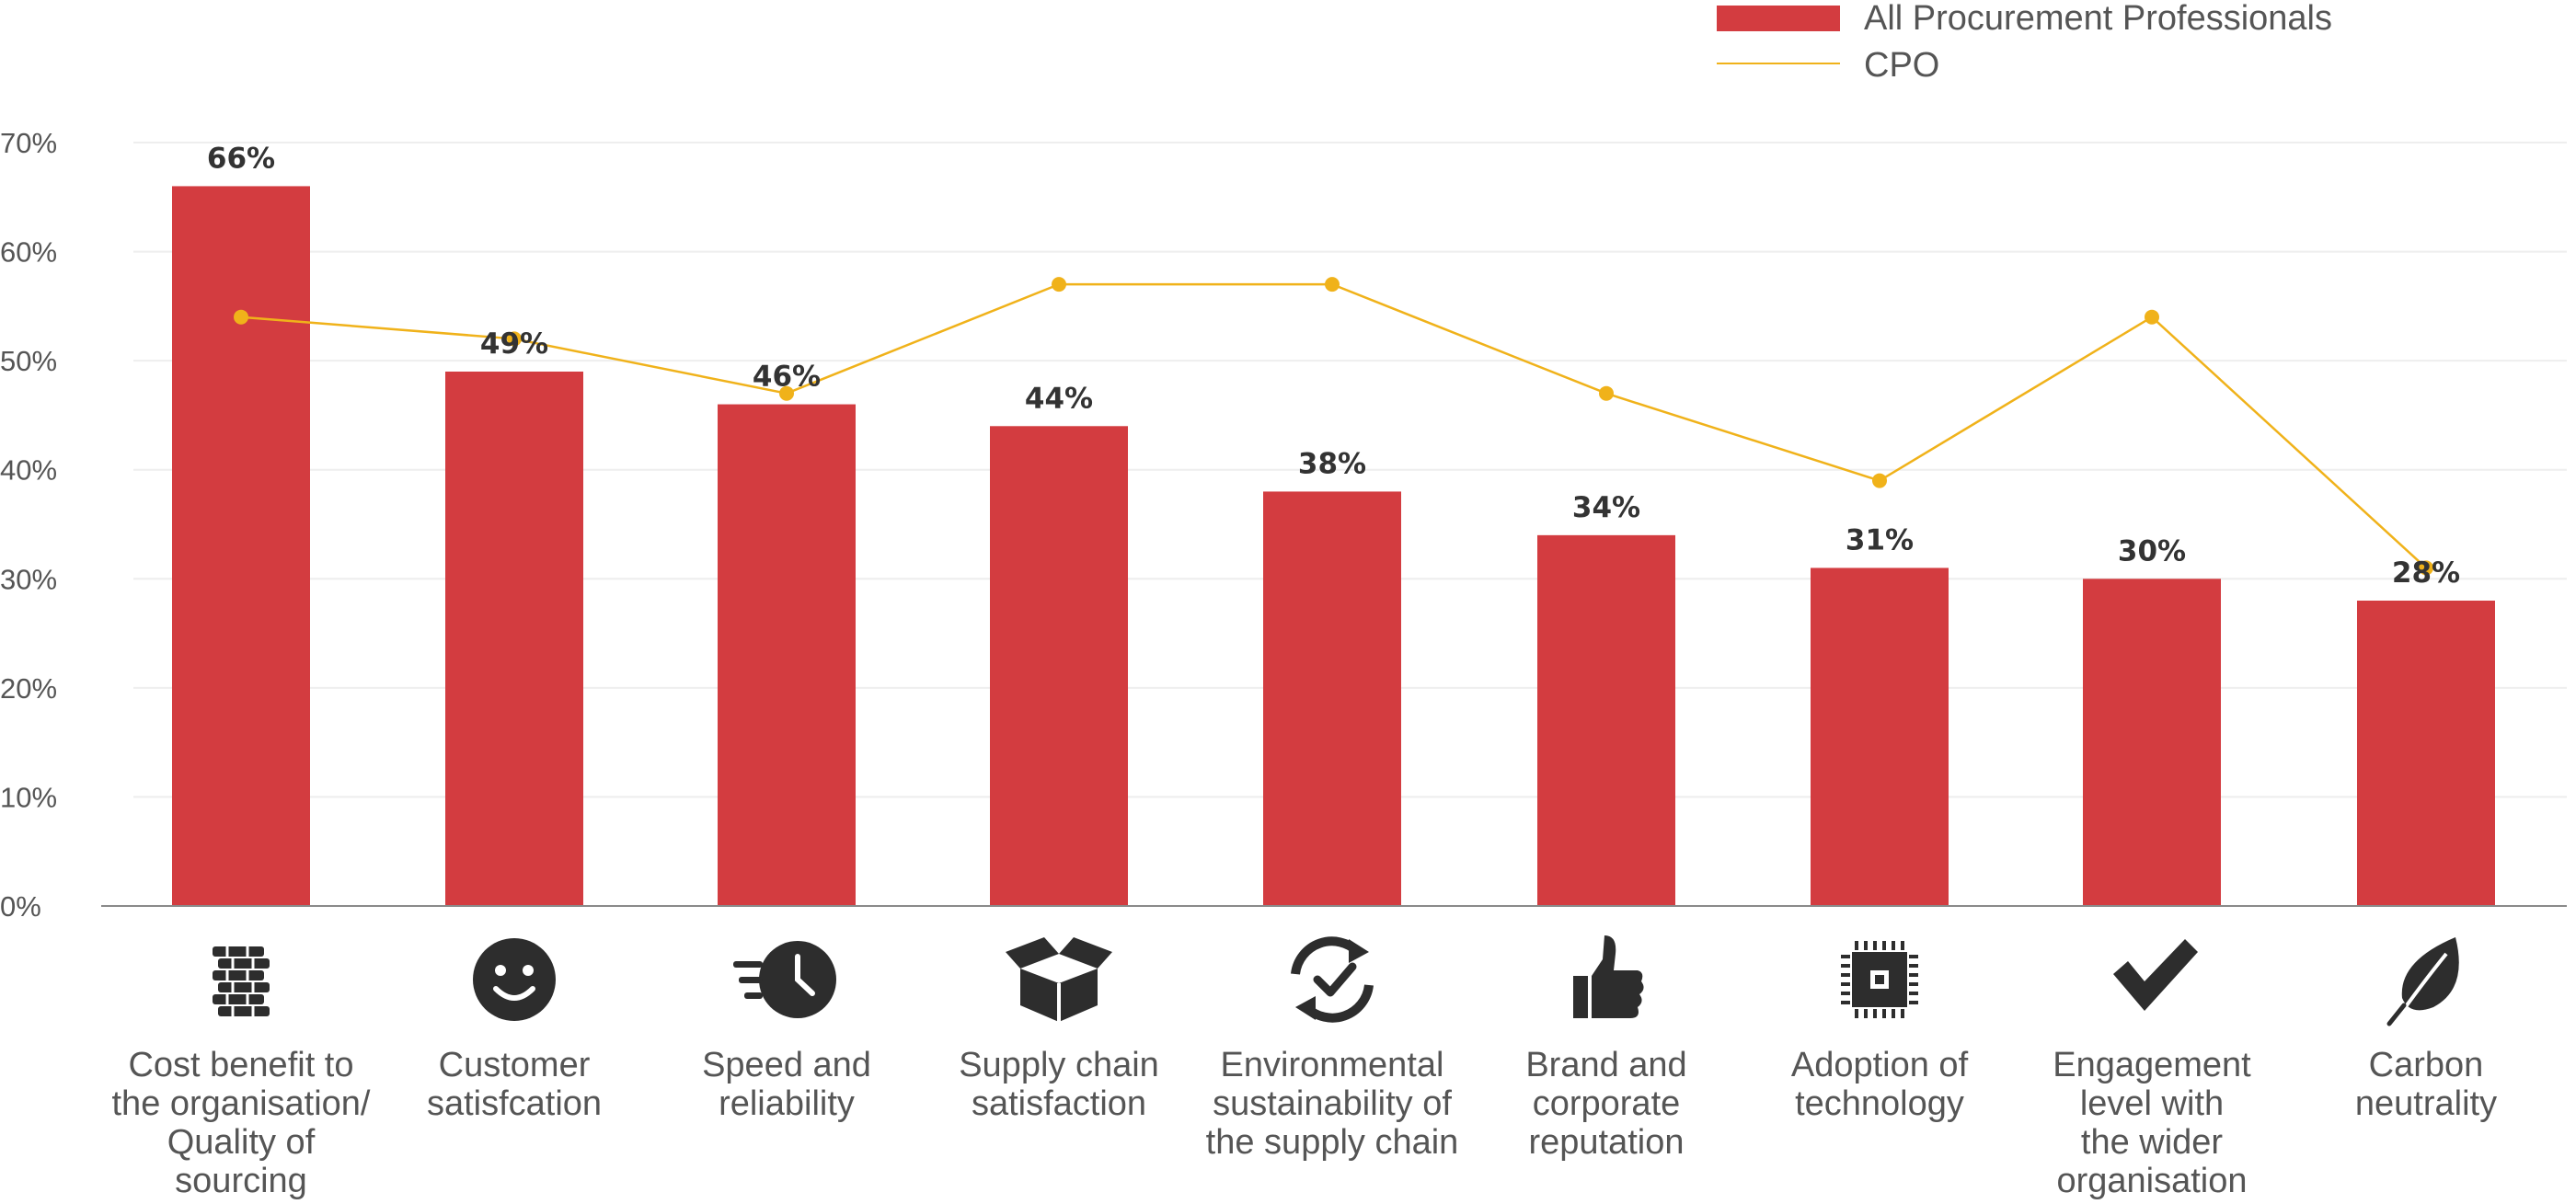  Describe the element at coordinates (1332, 979) in the screenshot. I see `recycle-check-icon` at that location.